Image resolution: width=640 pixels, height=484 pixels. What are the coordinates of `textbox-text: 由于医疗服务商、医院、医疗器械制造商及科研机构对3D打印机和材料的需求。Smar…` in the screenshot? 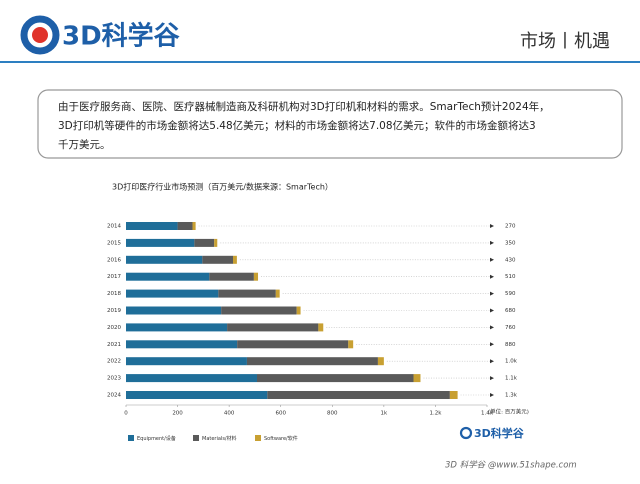 It's located at (304, 125).